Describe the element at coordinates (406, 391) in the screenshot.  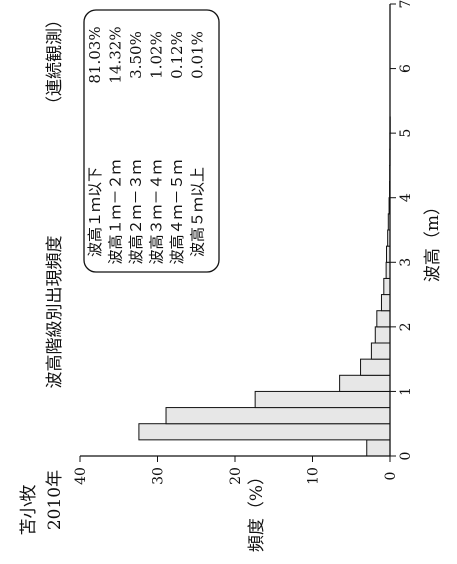
I see `x-tick-label: 1` at that location.